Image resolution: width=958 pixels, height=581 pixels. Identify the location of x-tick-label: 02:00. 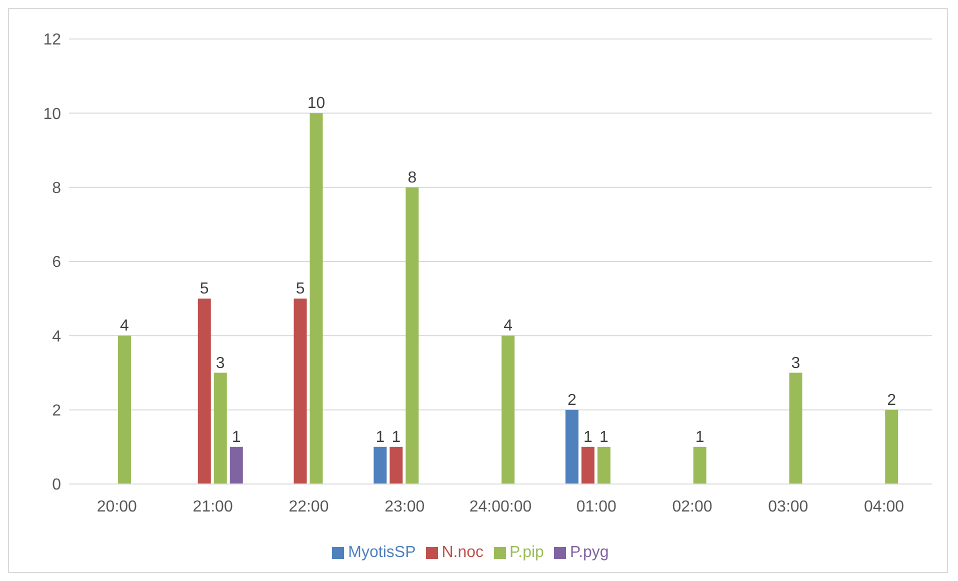
(692, 507).